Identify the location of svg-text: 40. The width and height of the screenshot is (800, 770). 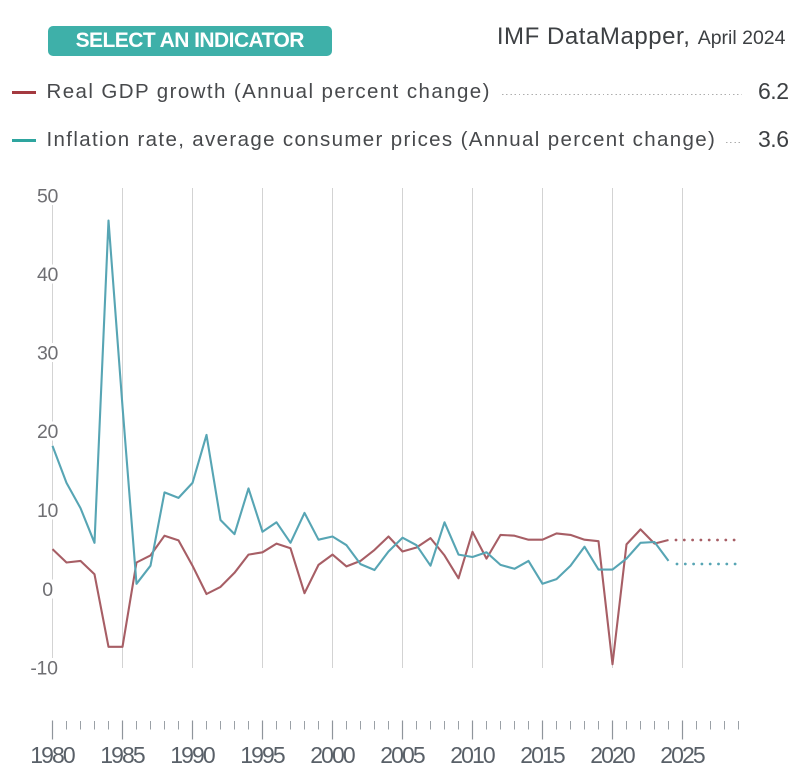
(48, 275).